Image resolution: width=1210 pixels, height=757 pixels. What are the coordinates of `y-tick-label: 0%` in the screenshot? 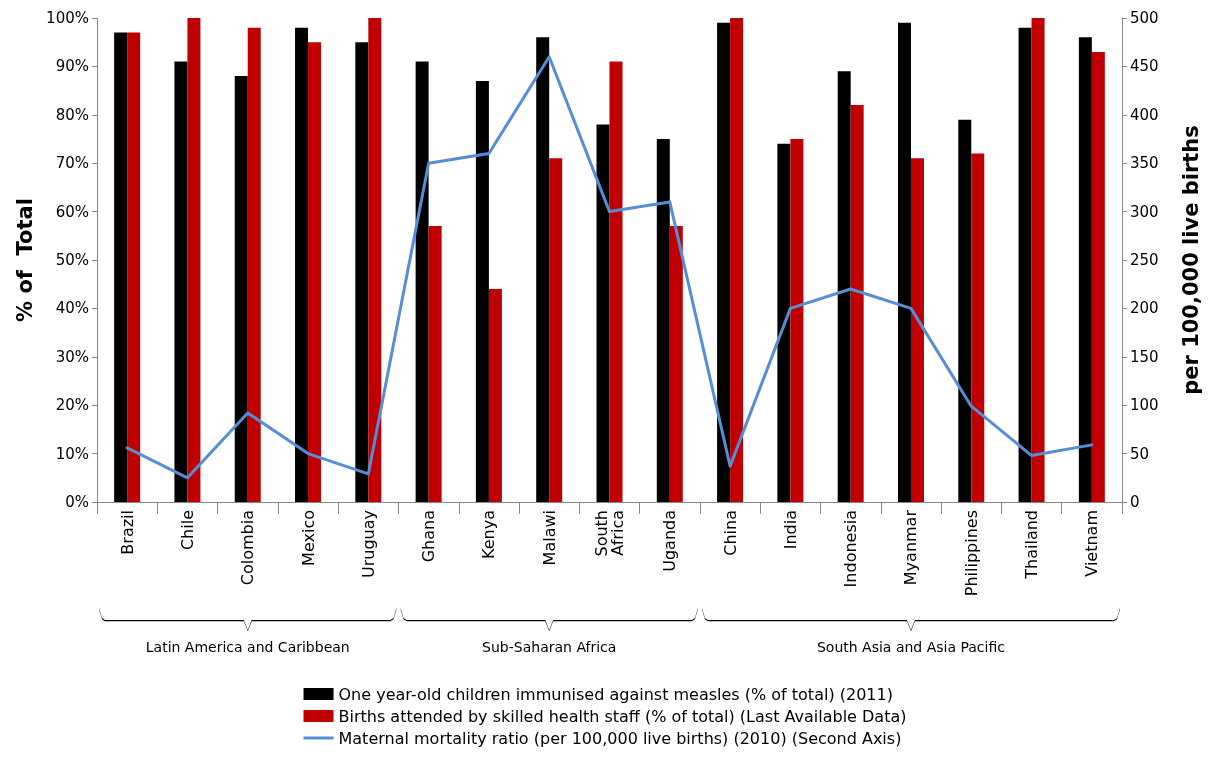 It's located at (77, 502).